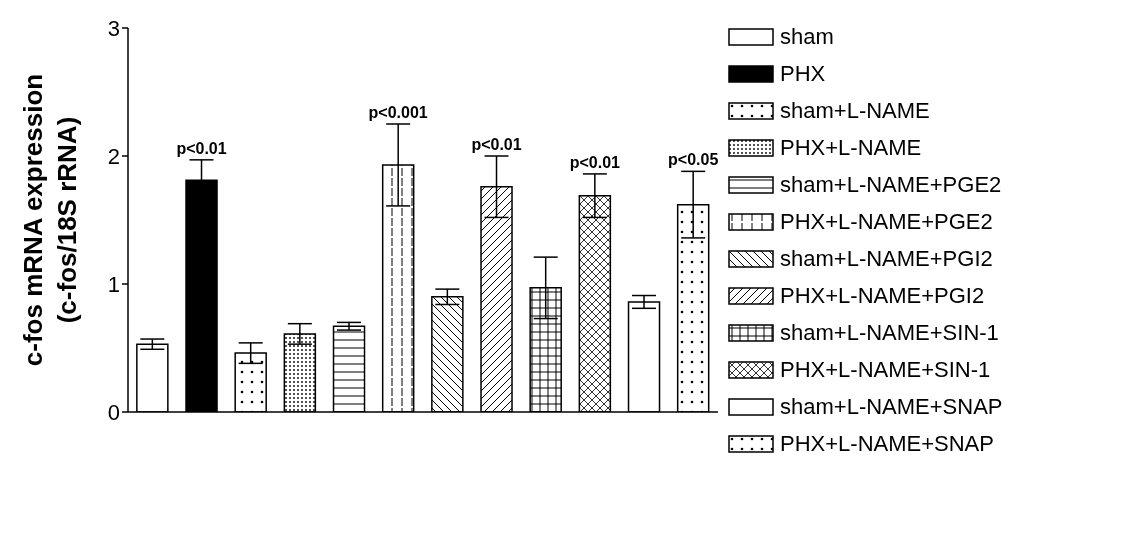 Image resolution: width=1131 pixels, height=556 pixels. What do you see at coordinates (882, 296) in the screenshot?
I see `legend-label: PHX+L-NAME+PGI2` at bounding box center [882, 296].